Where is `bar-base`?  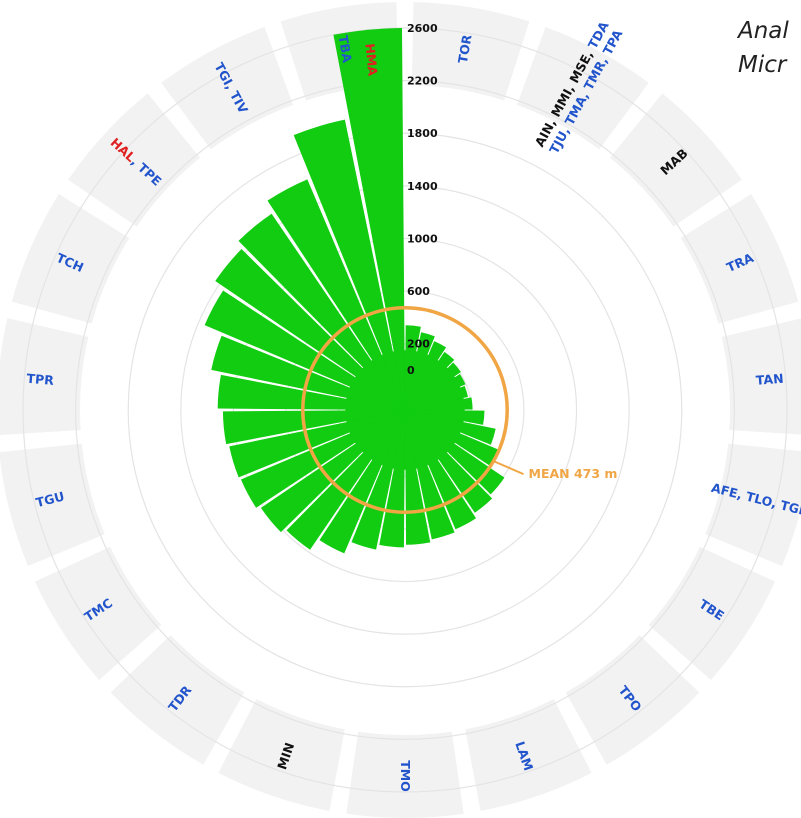
bar-base is located at coordinates (405, 410).